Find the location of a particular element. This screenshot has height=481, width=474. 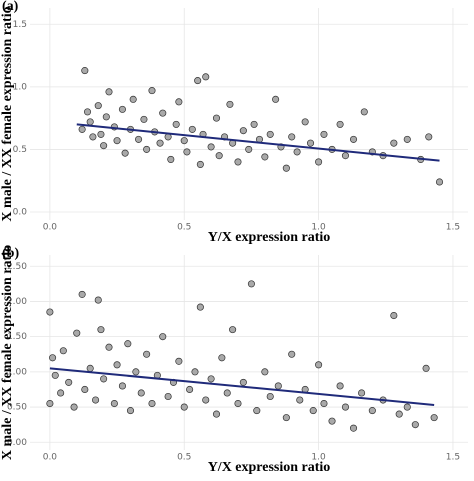

panel-title: (b) is located at coordinates (10, 253).